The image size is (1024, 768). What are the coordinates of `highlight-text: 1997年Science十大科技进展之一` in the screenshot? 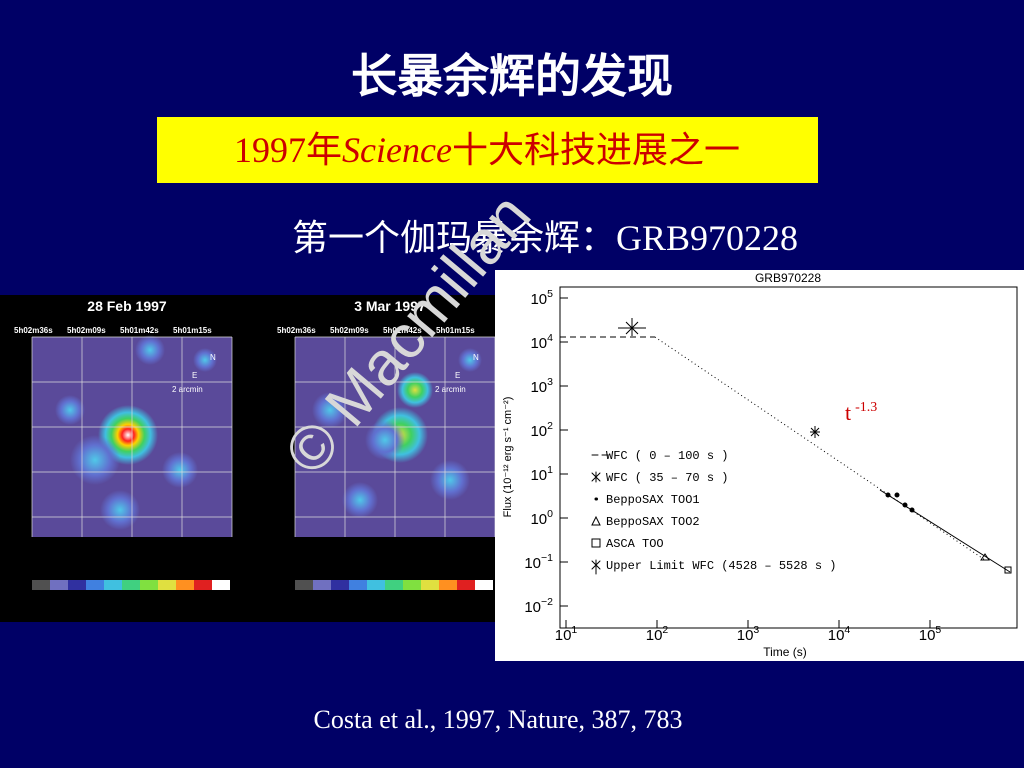 It's located at (487, 150).